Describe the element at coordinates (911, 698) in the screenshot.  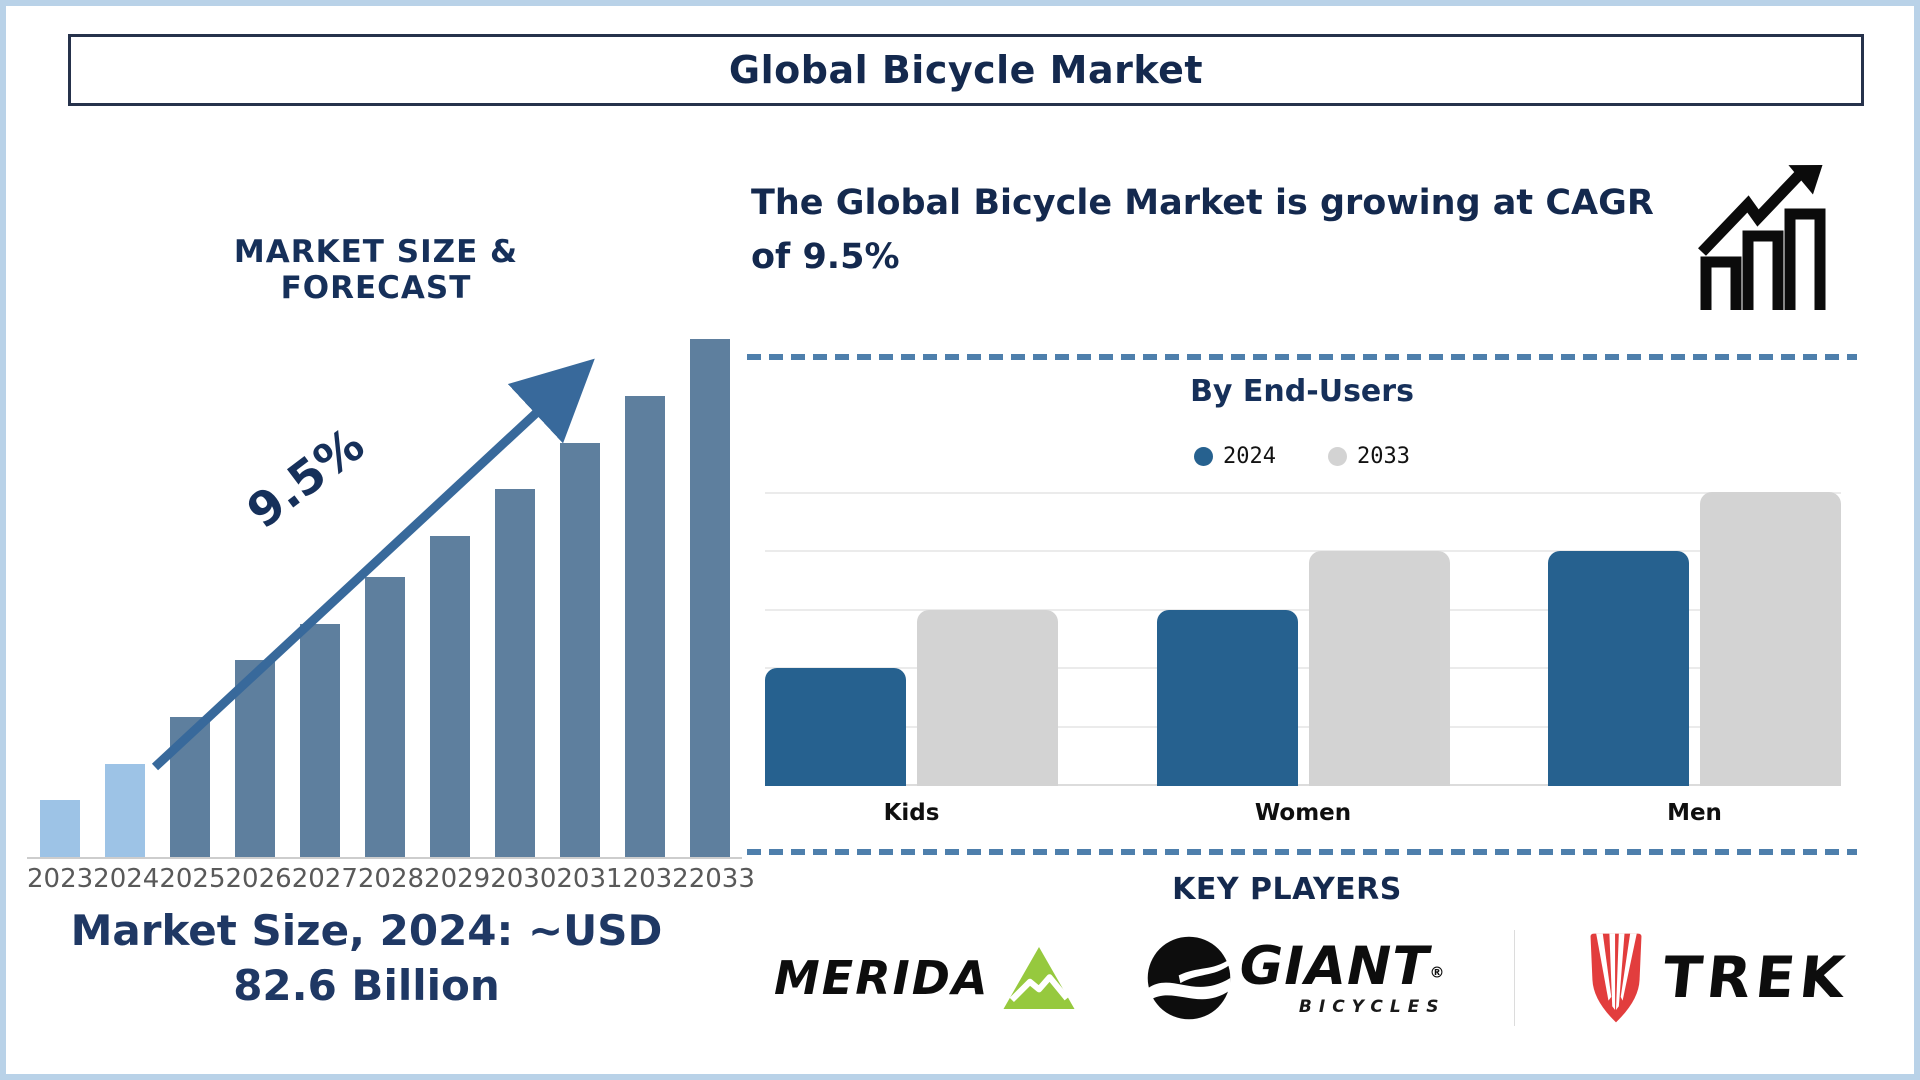
I see `bar-group-kids` at that location.